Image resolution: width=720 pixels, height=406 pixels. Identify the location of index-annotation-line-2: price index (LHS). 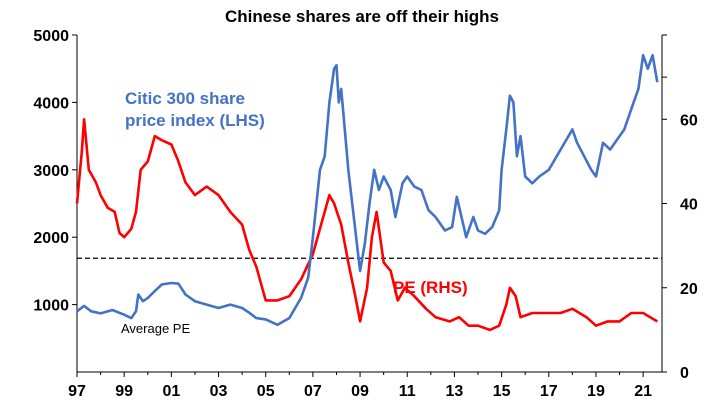
(195, 120).